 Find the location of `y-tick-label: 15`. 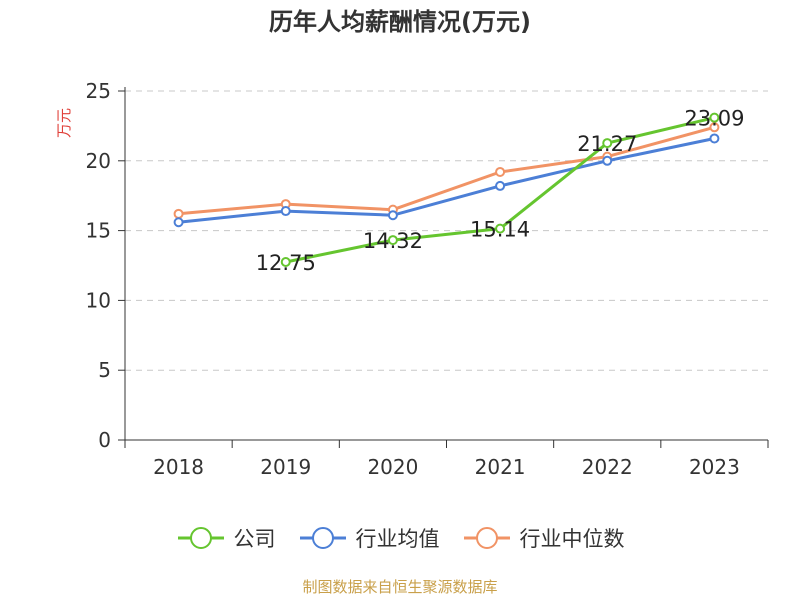

y-tick-label: 15 is located at coordinates (98, 231).